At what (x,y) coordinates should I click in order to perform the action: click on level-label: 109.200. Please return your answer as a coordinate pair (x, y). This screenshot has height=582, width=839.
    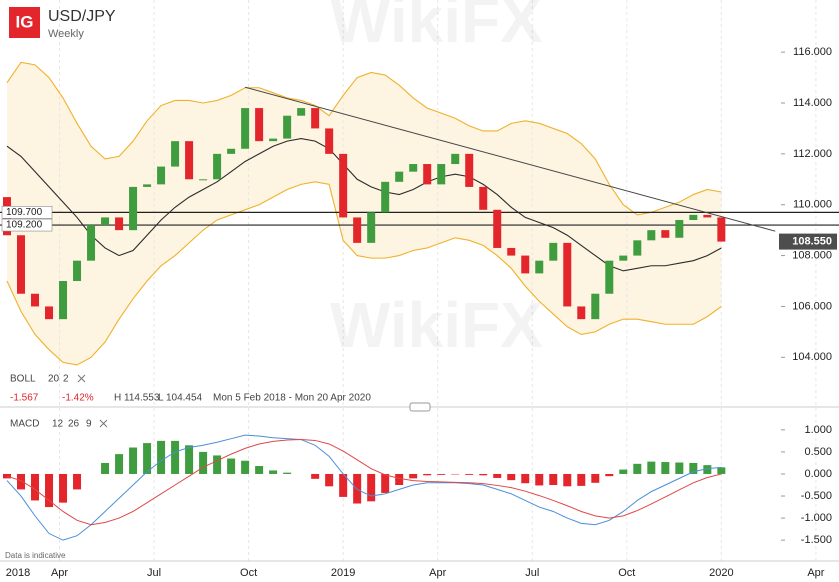
    Looking at the image, I should click on (24, 225).